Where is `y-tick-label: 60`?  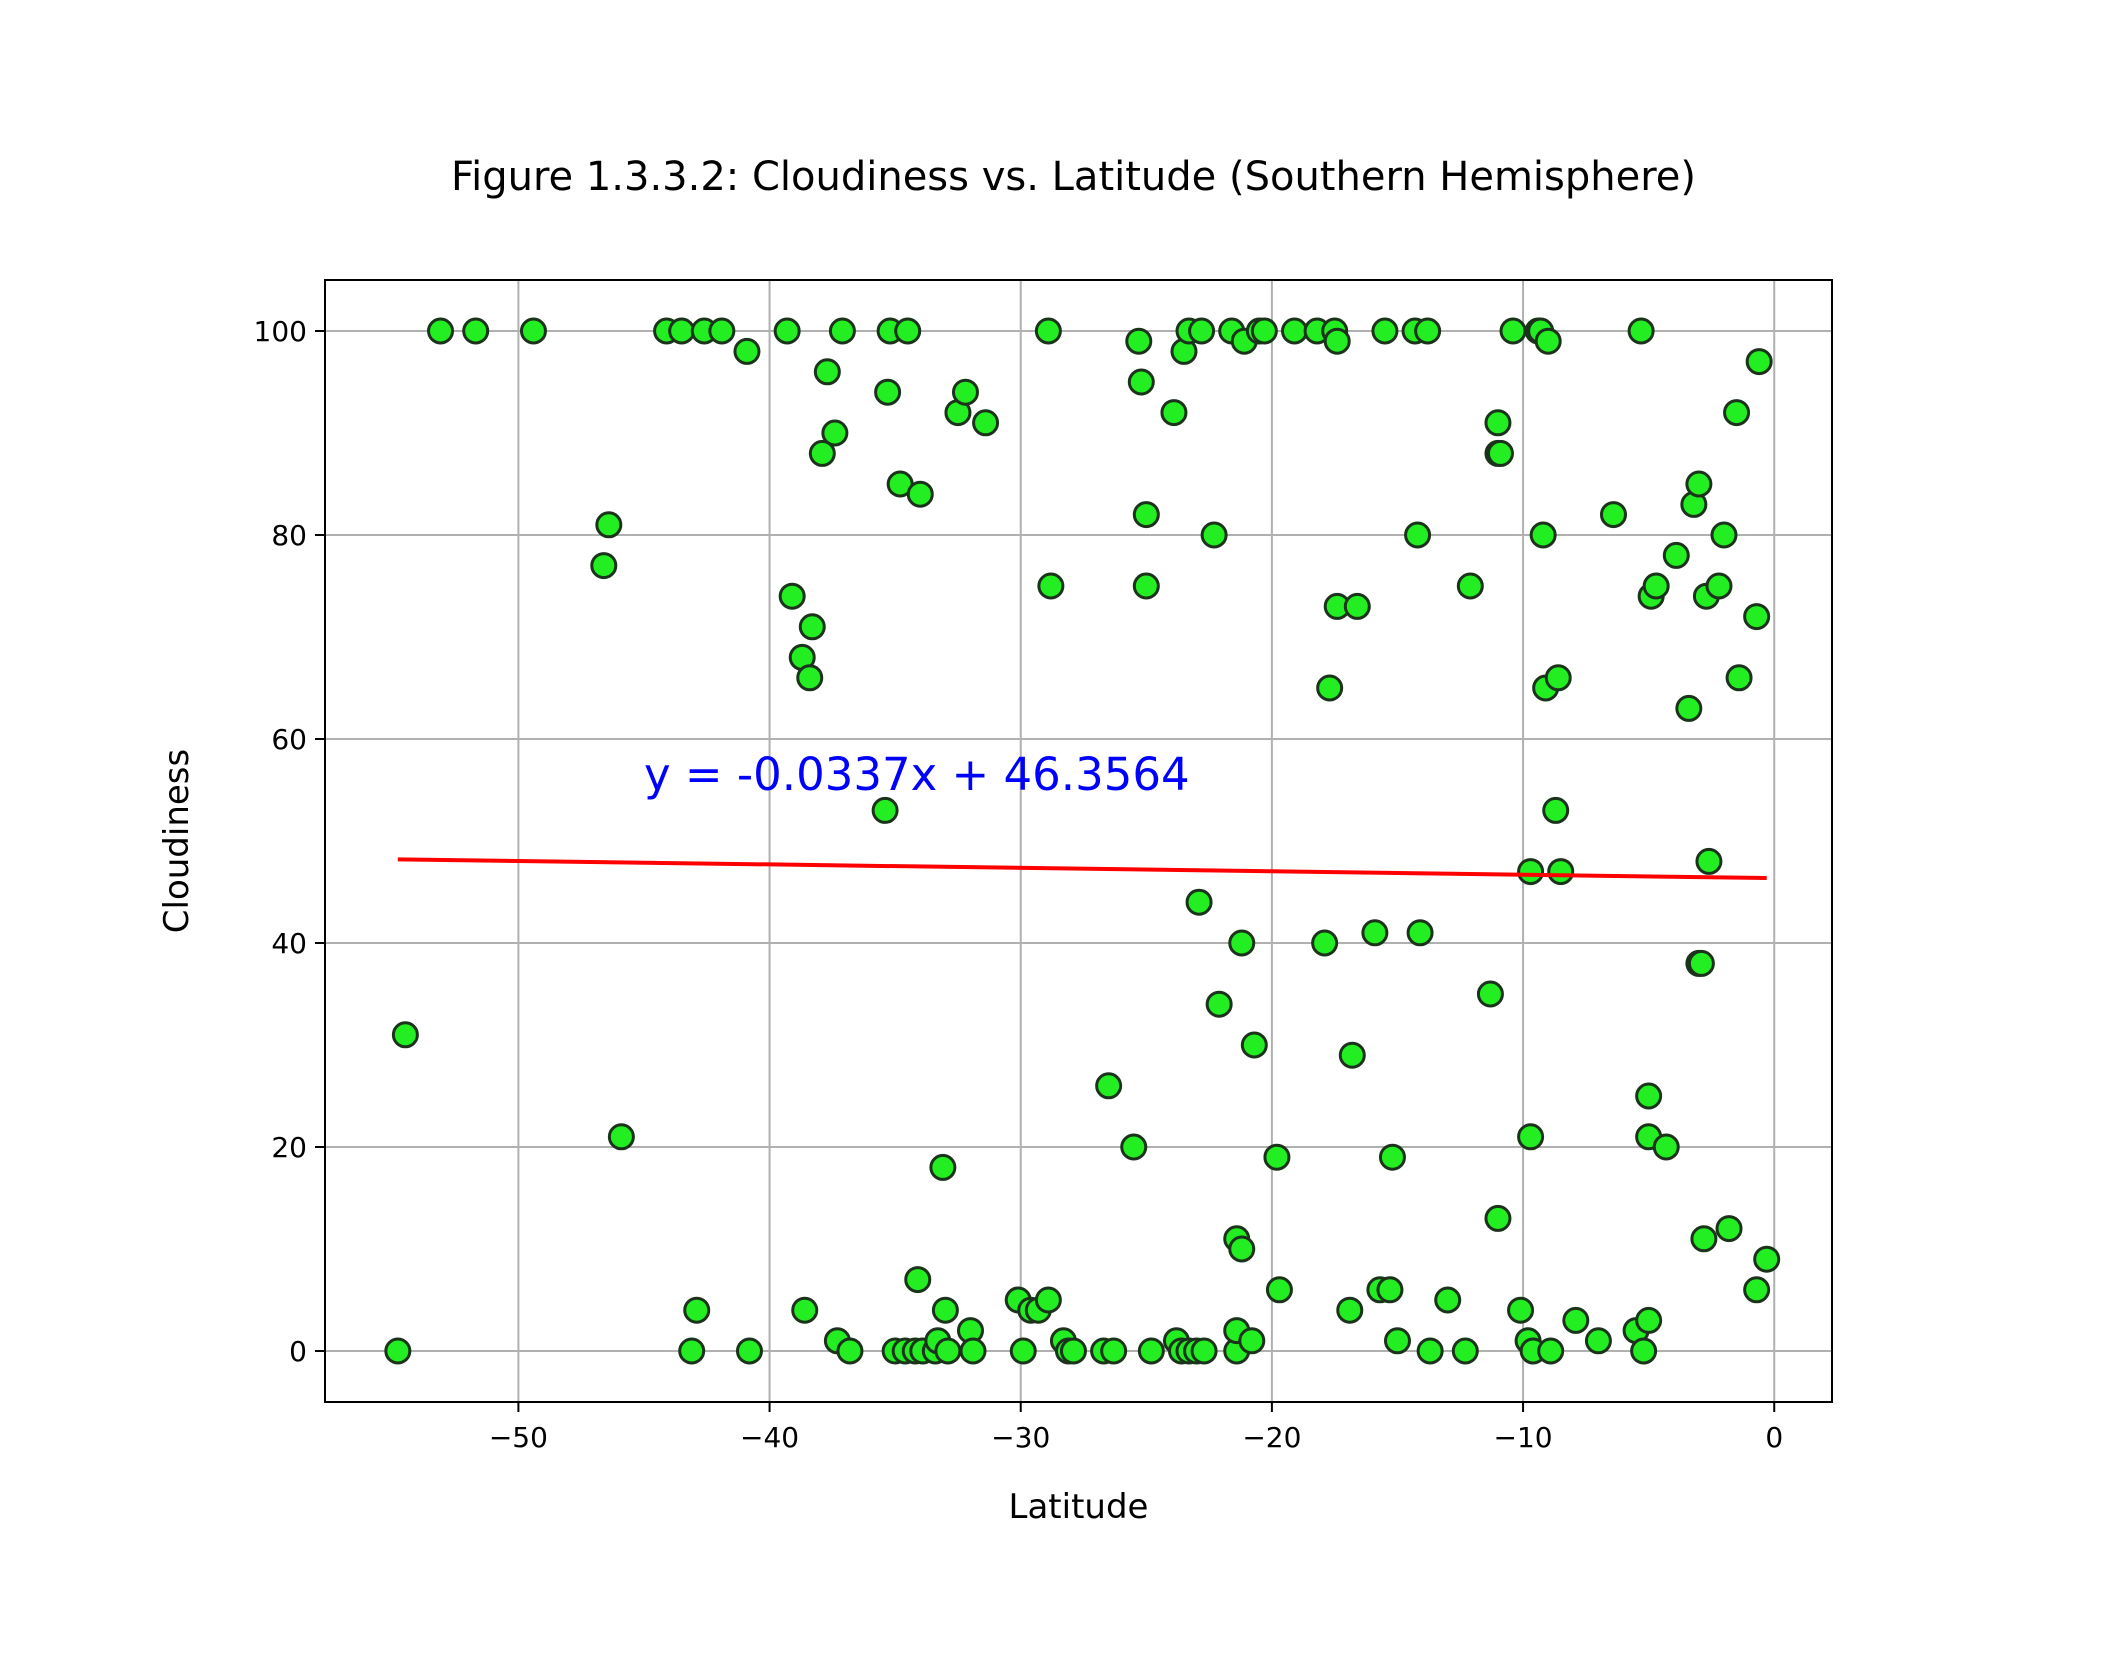 y-tick-label: 60 is located at coordinates (289, 739).